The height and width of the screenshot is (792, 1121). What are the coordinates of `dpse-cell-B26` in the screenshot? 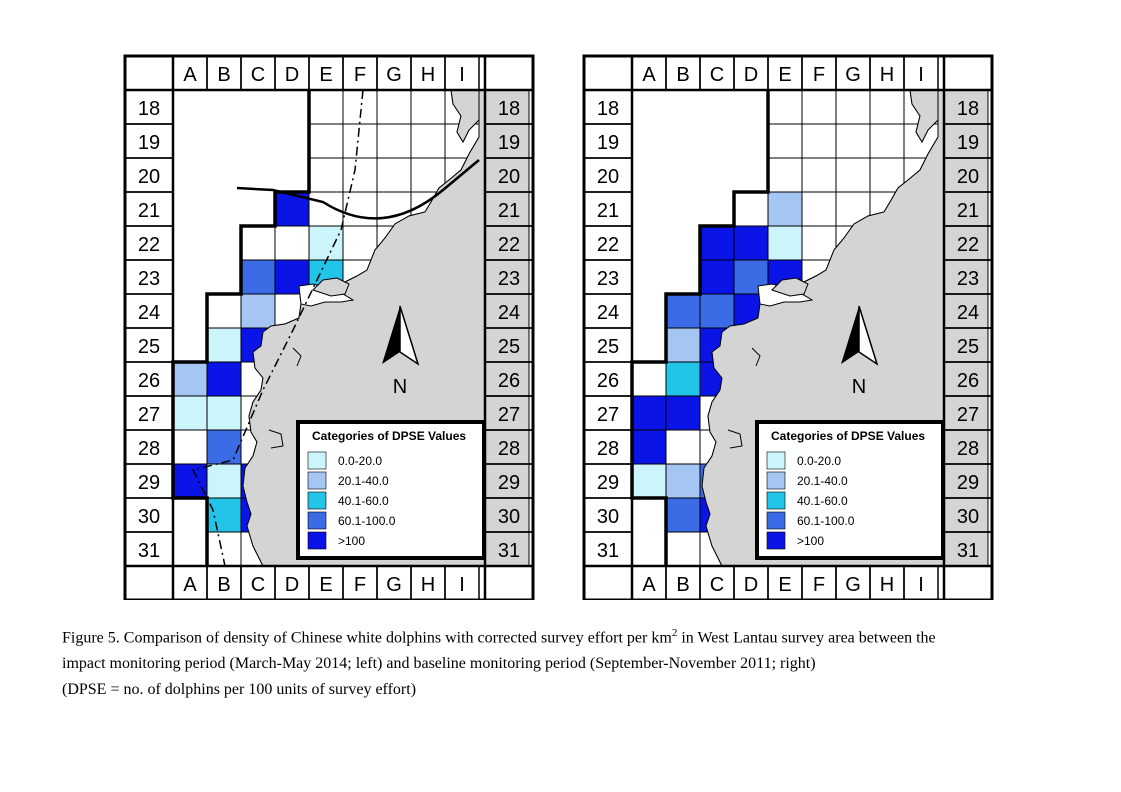 It's located at (683, 379).